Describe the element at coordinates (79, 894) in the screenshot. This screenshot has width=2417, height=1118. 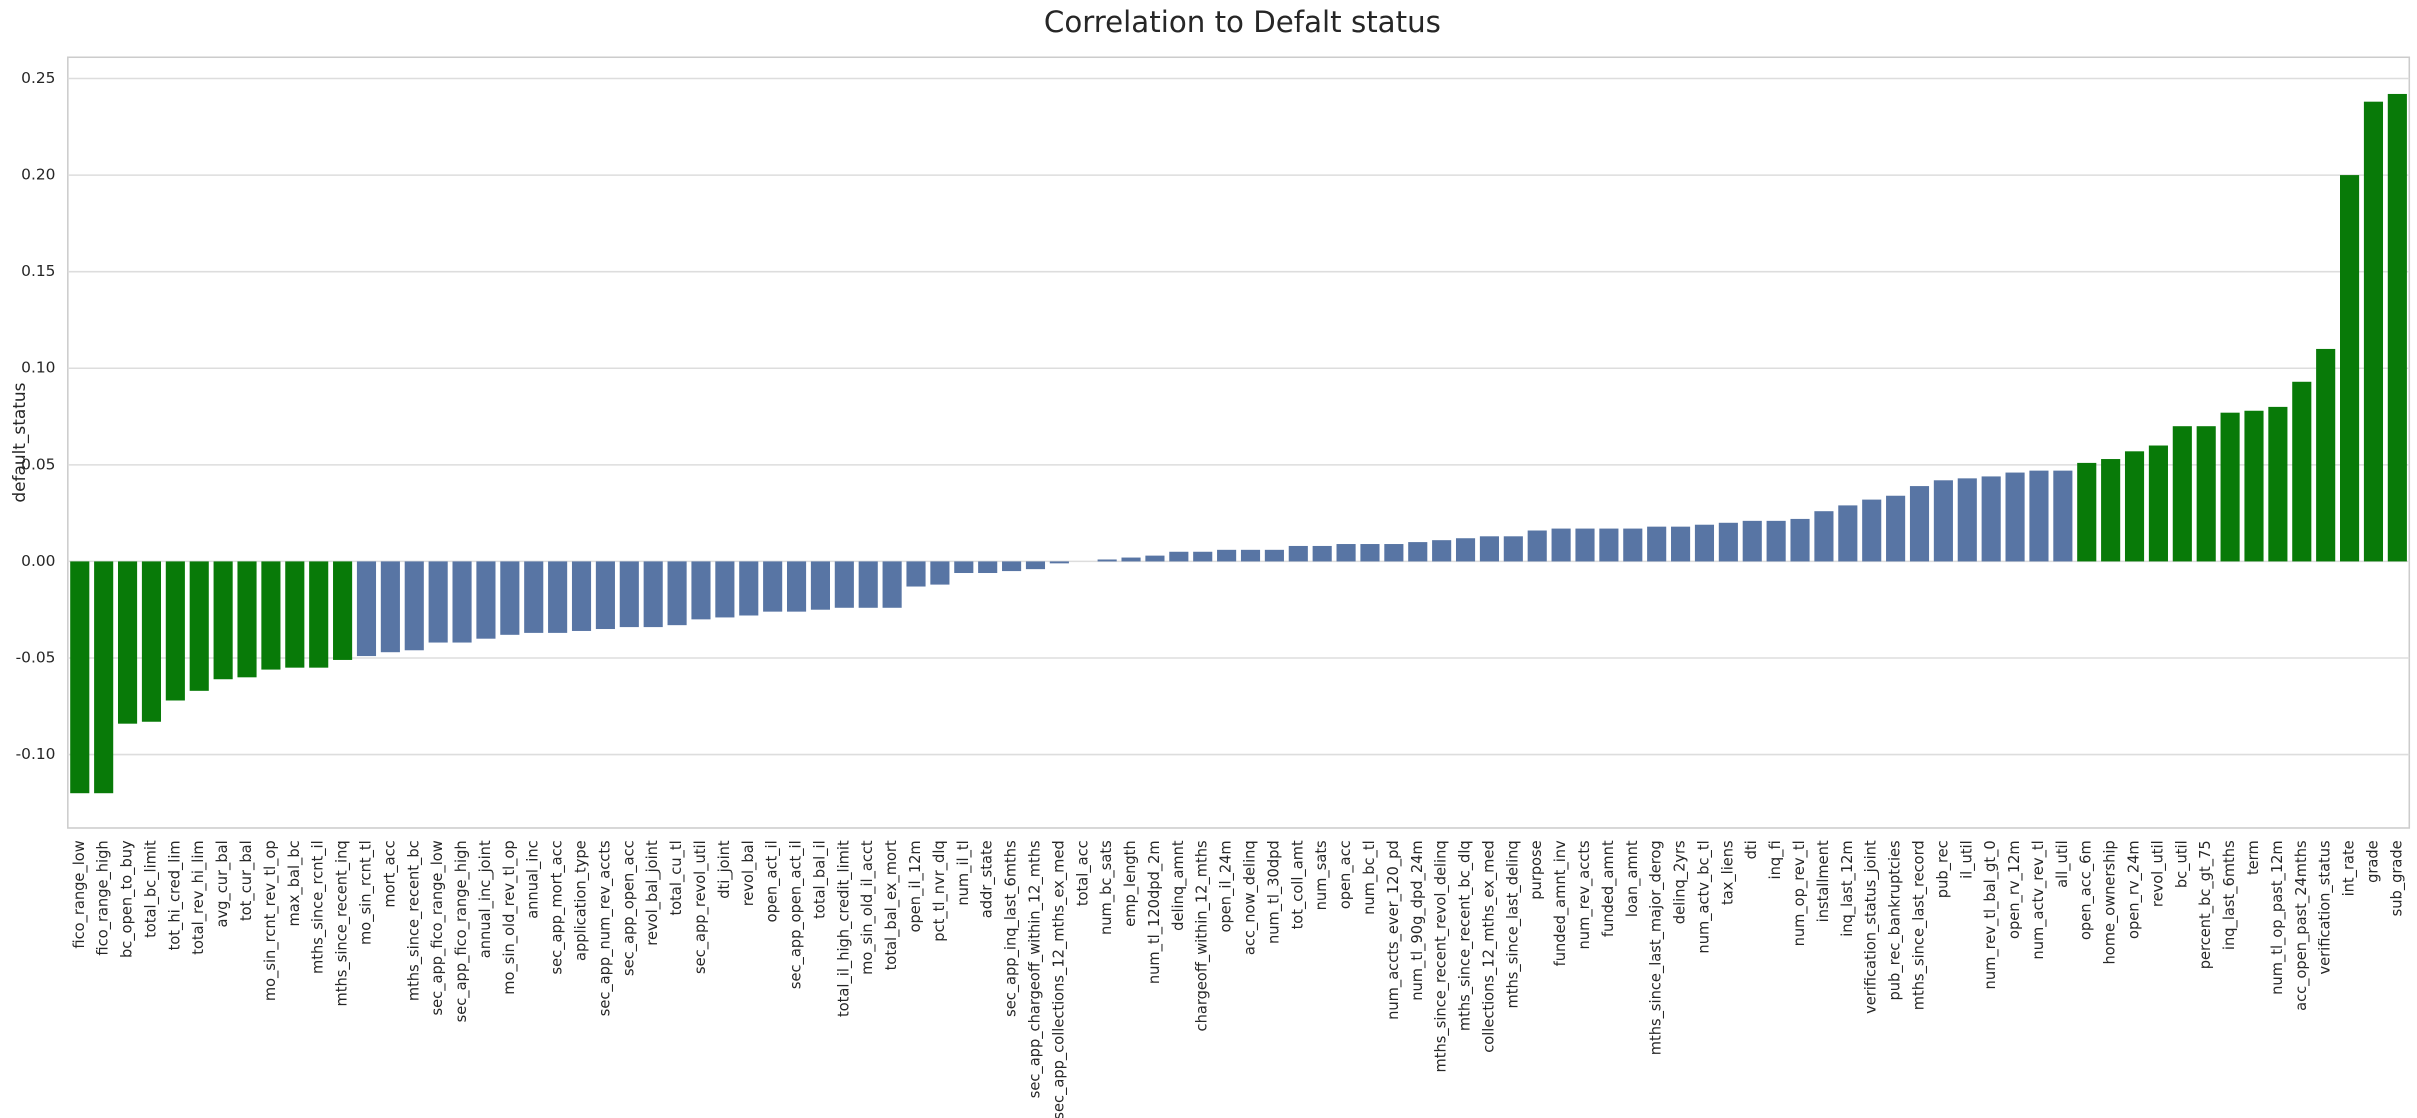
I see `x-tick-label: fico_range_low` at that location.